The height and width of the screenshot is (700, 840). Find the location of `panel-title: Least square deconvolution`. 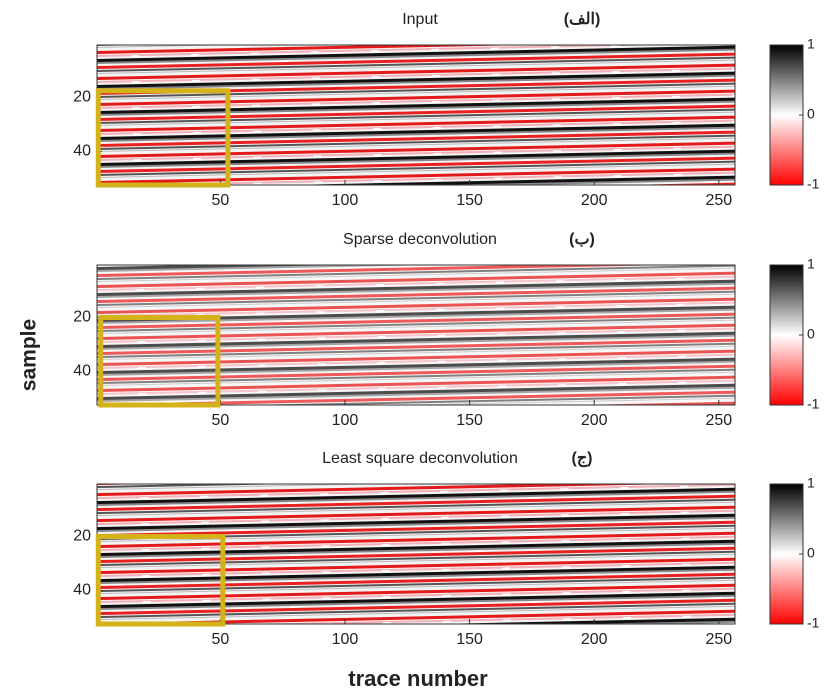

panel-title: Least square deconvolution is located at coordinates (420, 458).